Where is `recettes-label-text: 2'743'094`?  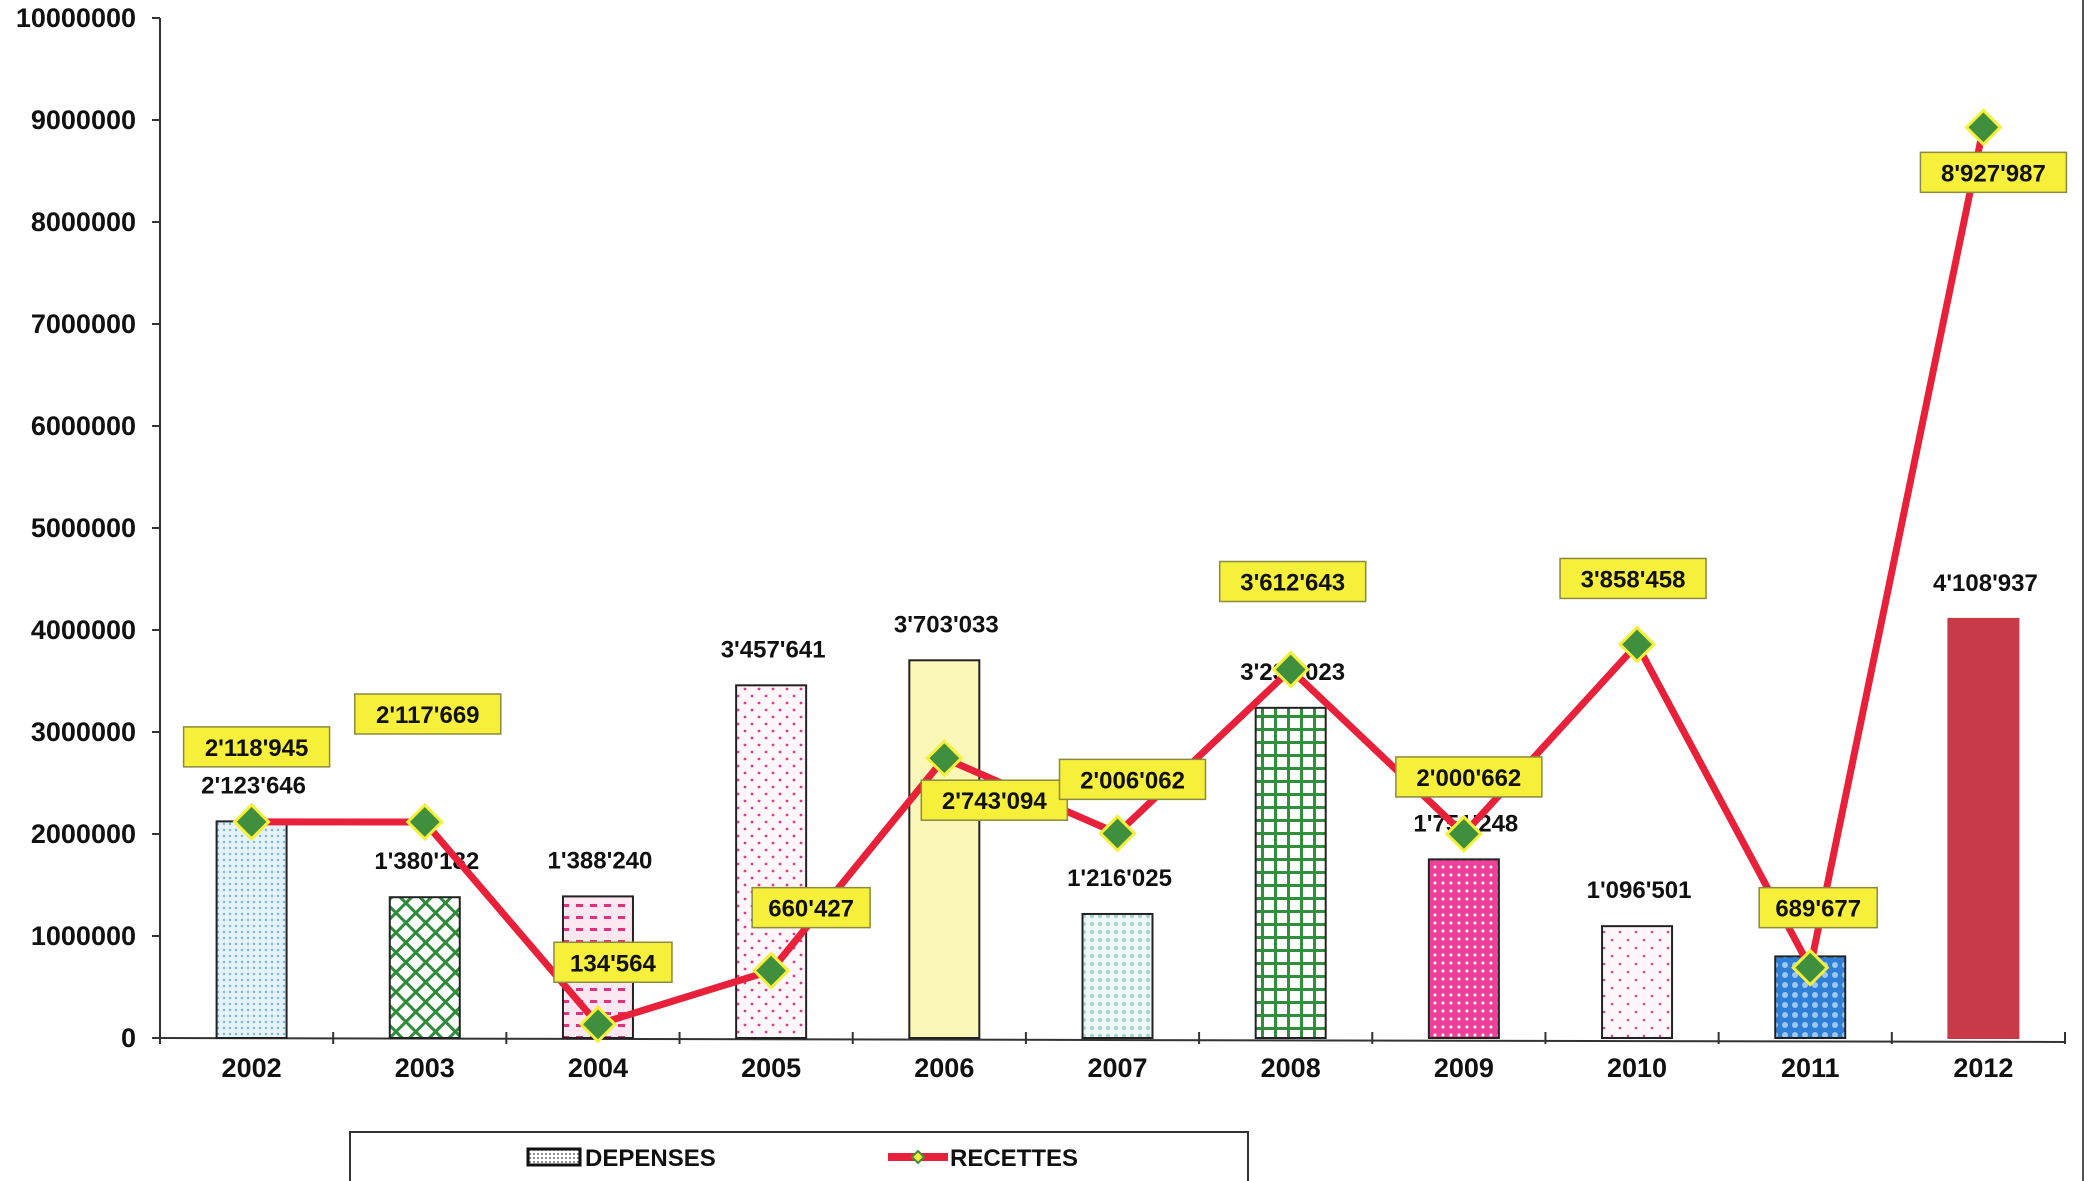 recettes-label-text: 2'743'094 is located at coordinates (995, 801).